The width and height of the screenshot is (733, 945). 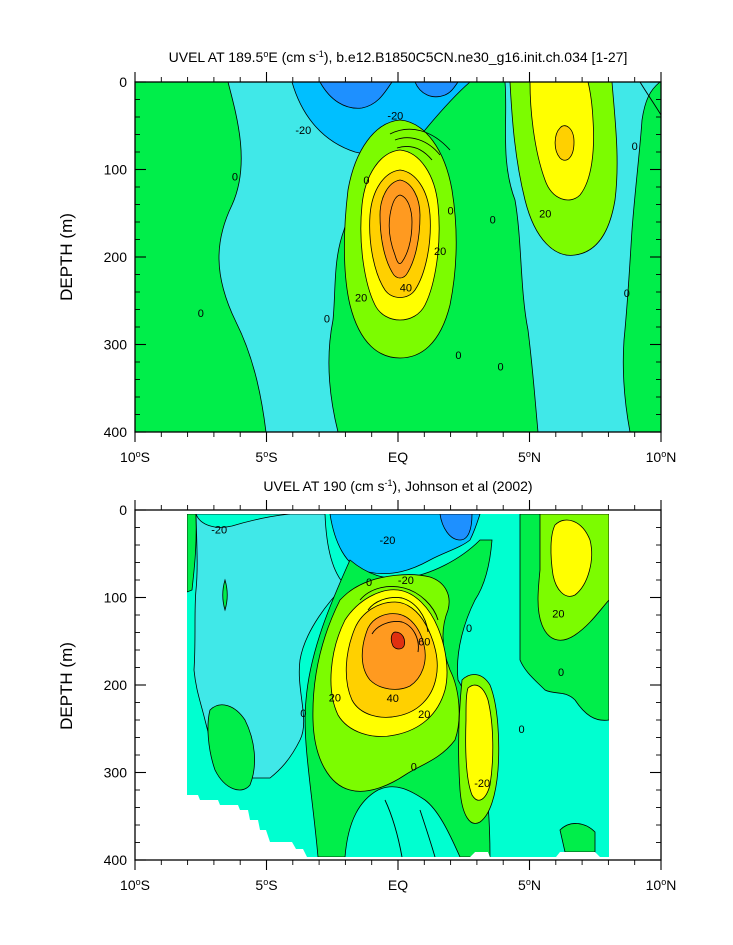 I want to click on panel-bottom-contour-lines, so click(x=399, y=721).